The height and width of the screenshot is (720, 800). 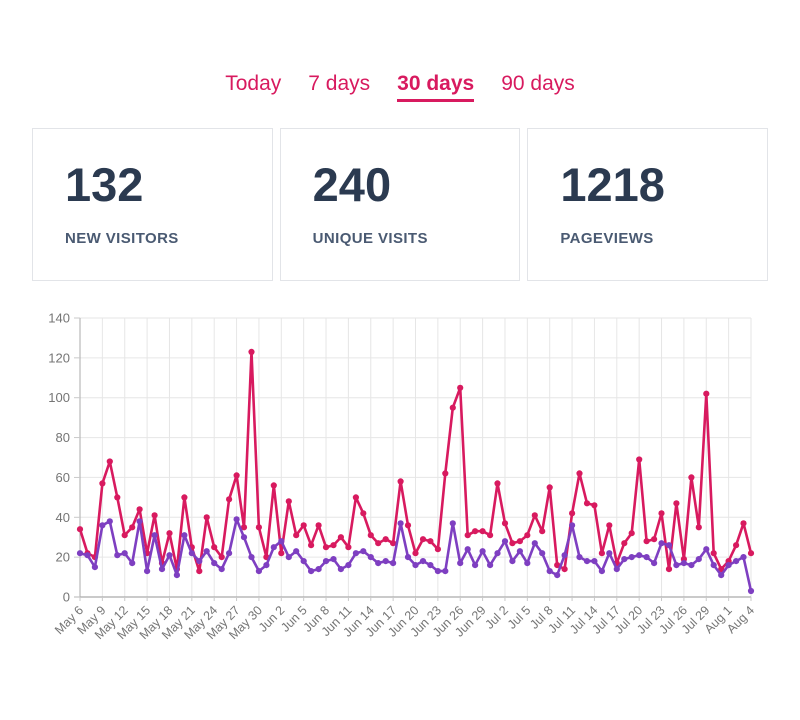 I want to click on new-visitors-label: NEW VISITORS, so click(x=122, y=239).